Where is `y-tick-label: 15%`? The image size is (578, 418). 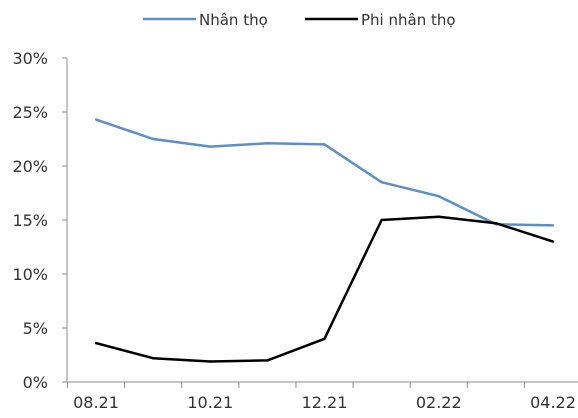 y-tick-label: 15% is located at coordinates (30, 220).